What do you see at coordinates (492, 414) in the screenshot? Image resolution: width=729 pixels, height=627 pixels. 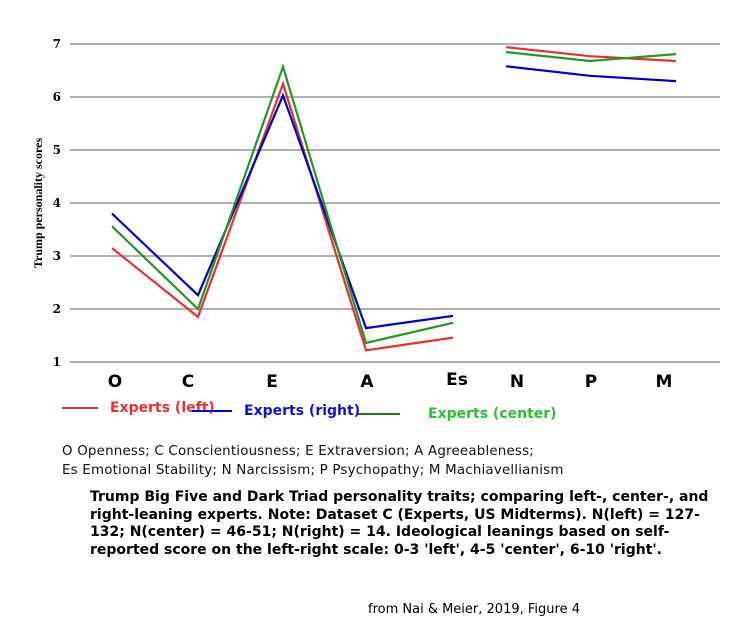 I see `legend-label-center: Experts (center)` at bounding box center [492, 414].